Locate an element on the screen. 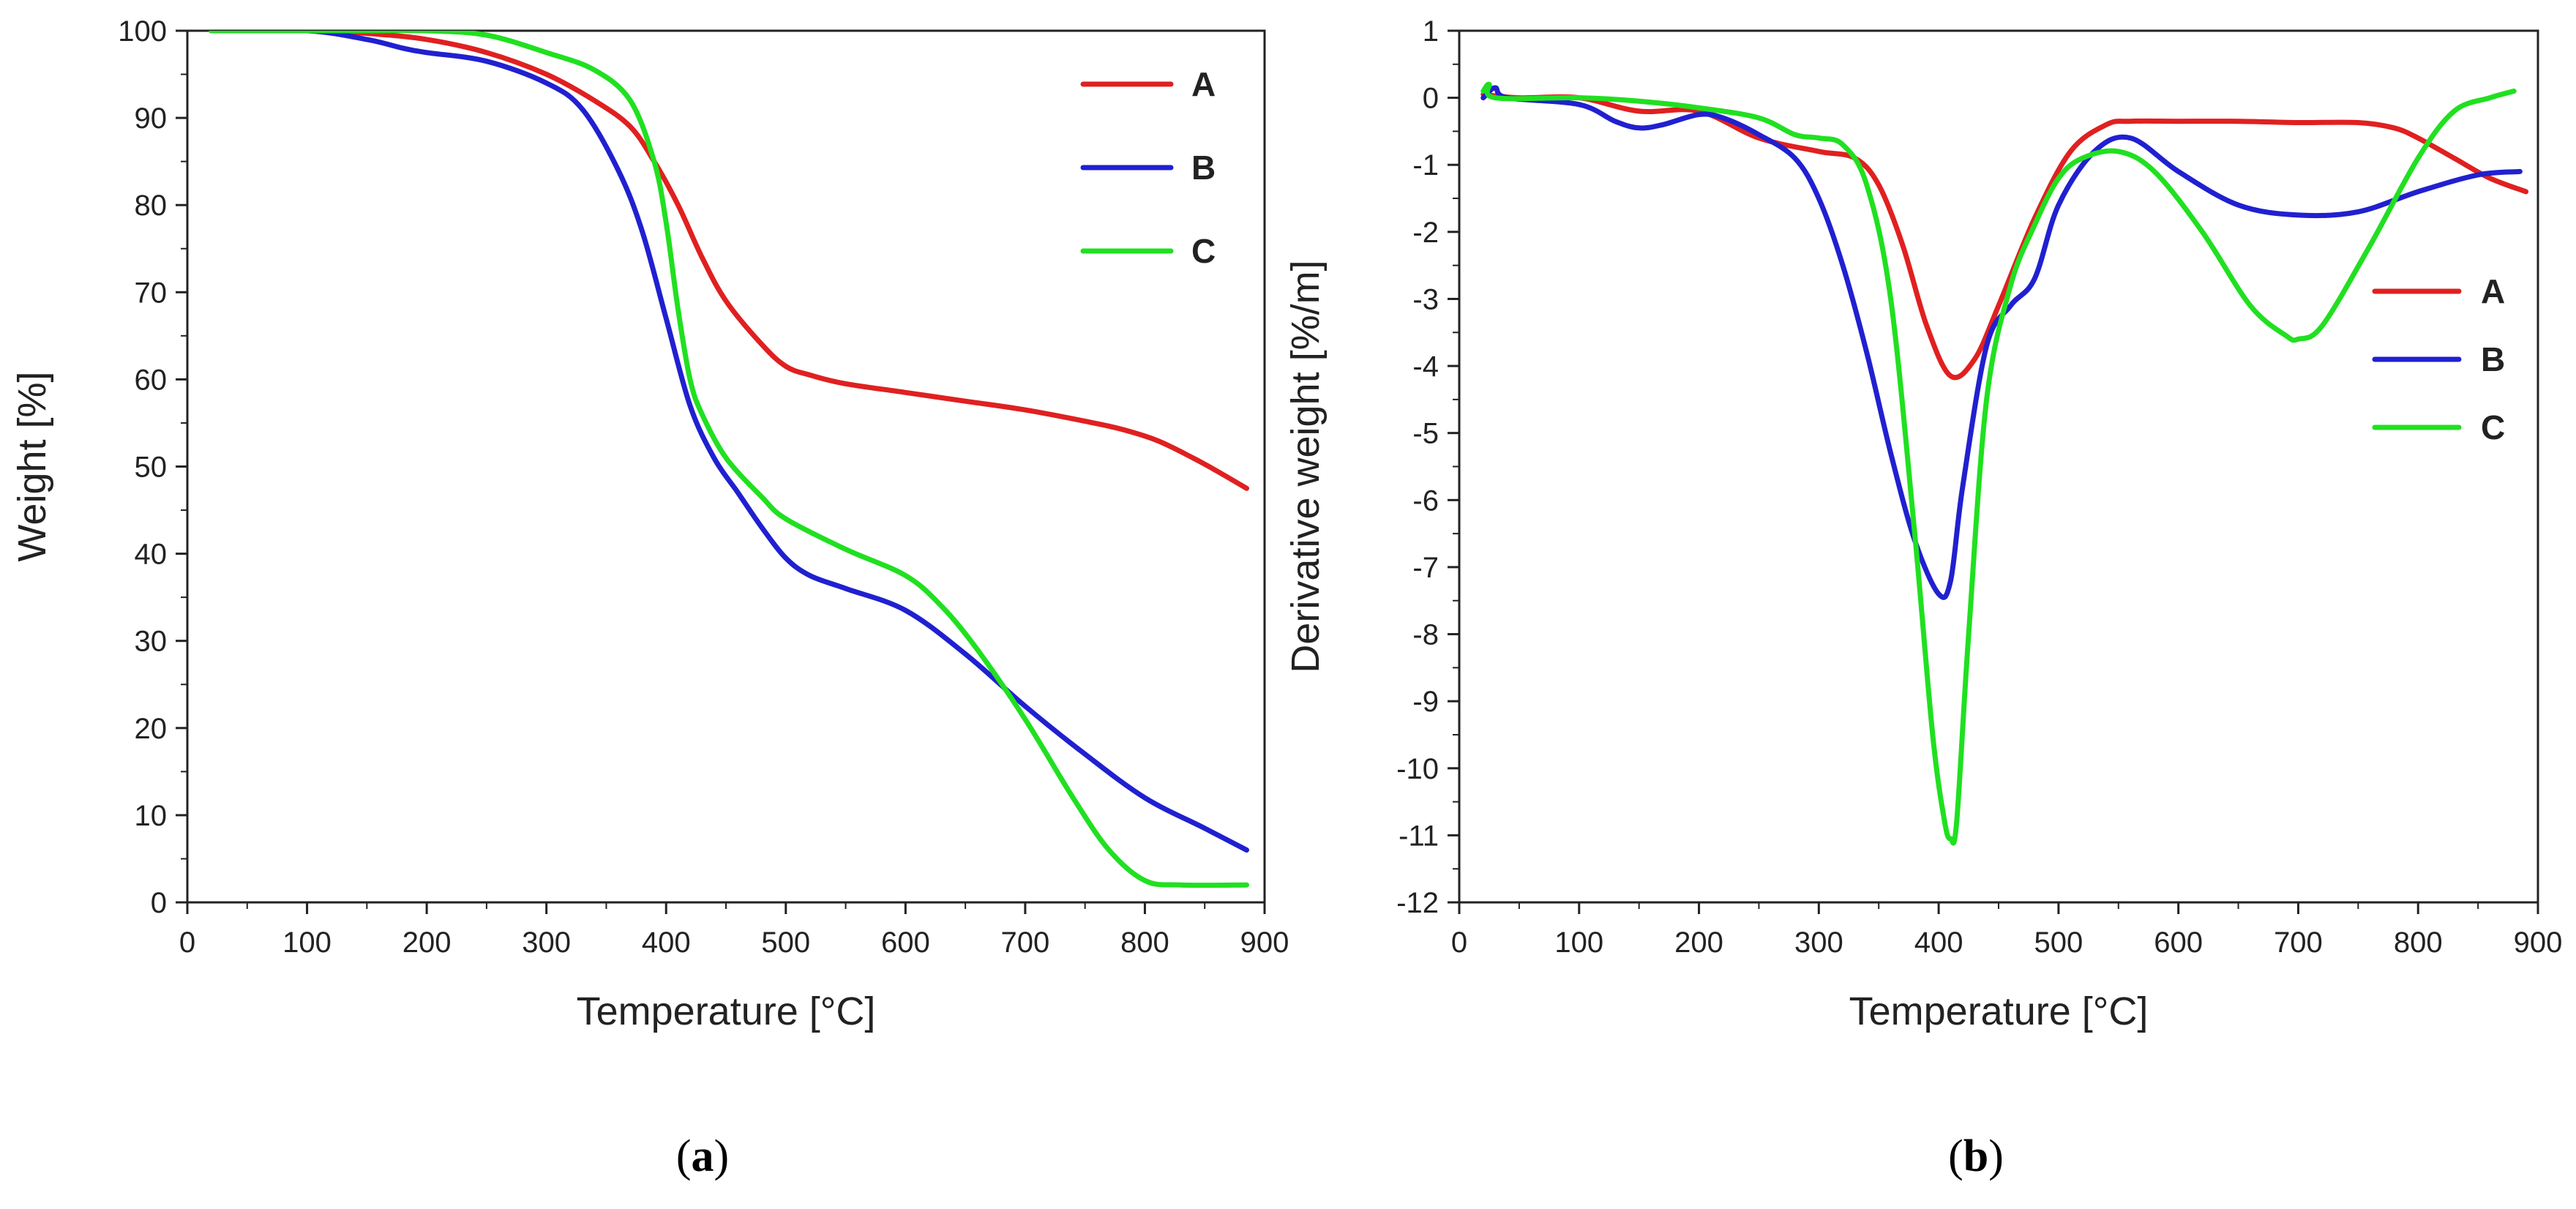 The image size is (2576, 1209). panel-caption-letter: b is located at coordinates (1975, 1156).